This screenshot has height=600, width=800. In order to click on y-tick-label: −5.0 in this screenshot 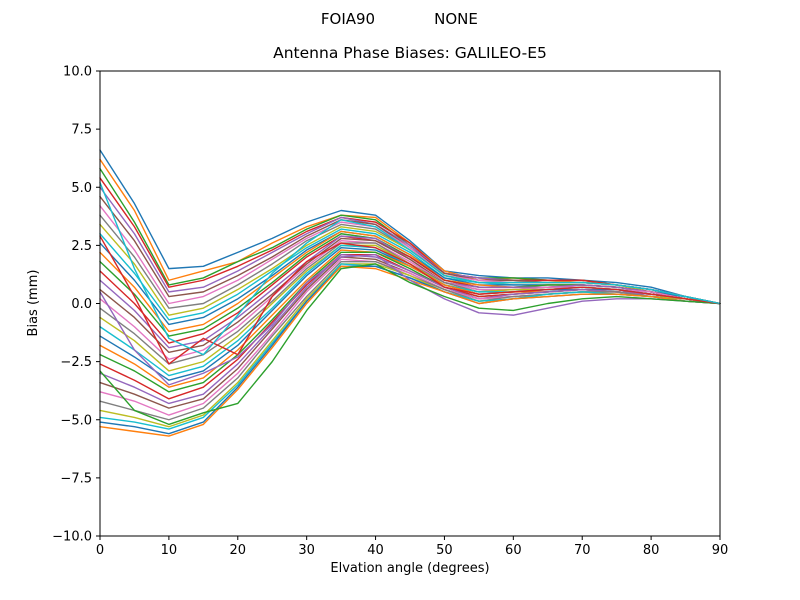, I will do `click(76, 420)`.